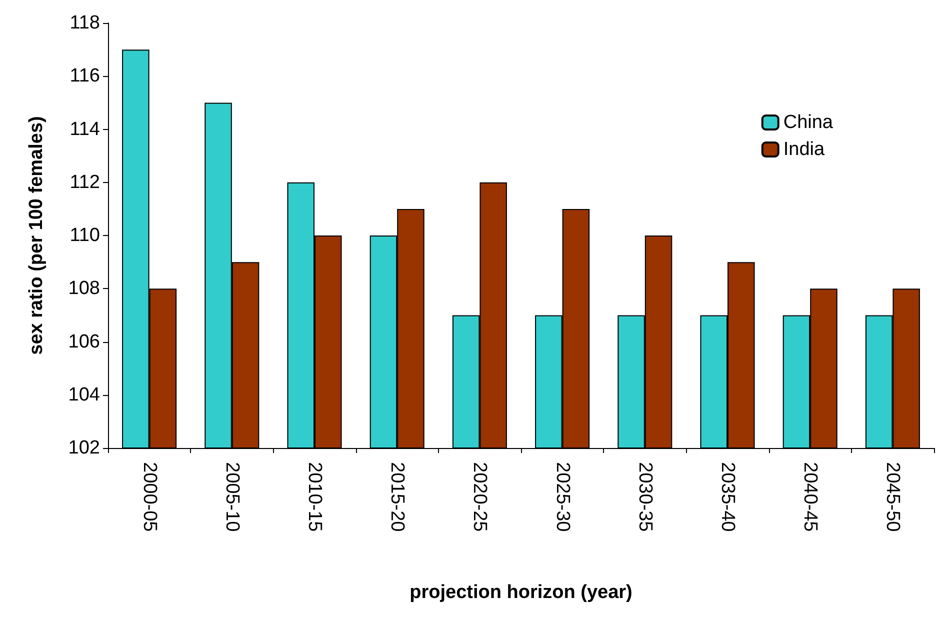  Describe the element at coordinates (36, 235) in the screenshot. I see `y-axis-title: sex ratio (per 100 females)` at that location.